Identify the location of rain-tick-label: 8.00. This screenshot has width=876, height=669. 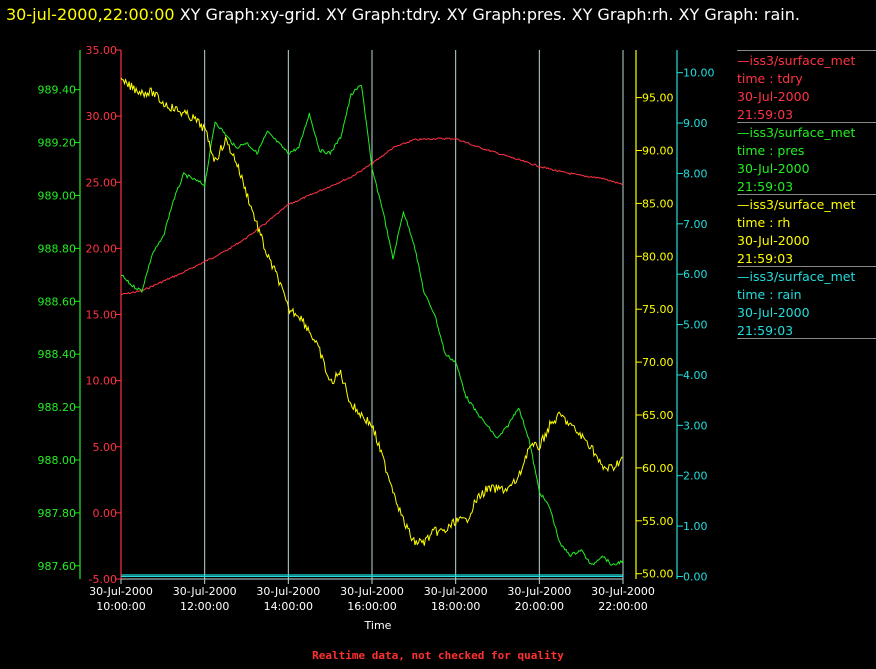
(695, 173).